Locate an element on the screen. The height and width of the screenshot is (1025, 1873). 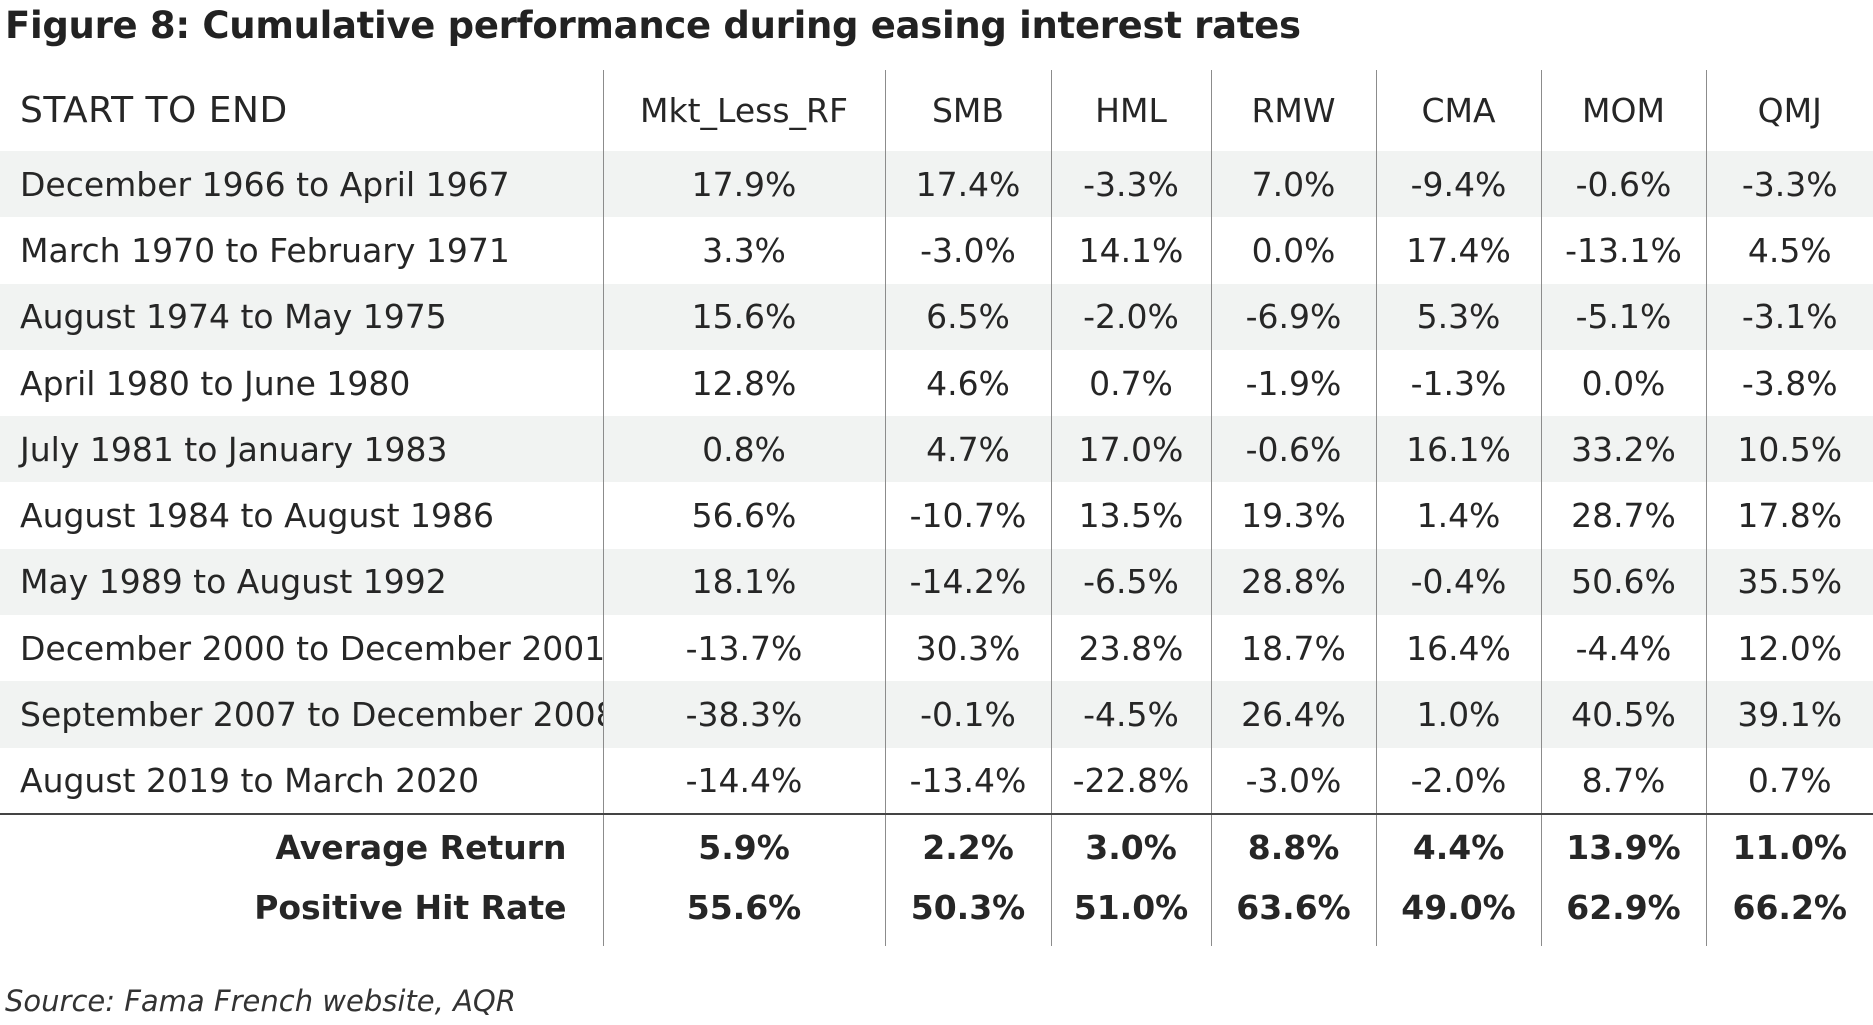
value-cell: 19.3% is located at coordinates (1293, 515).